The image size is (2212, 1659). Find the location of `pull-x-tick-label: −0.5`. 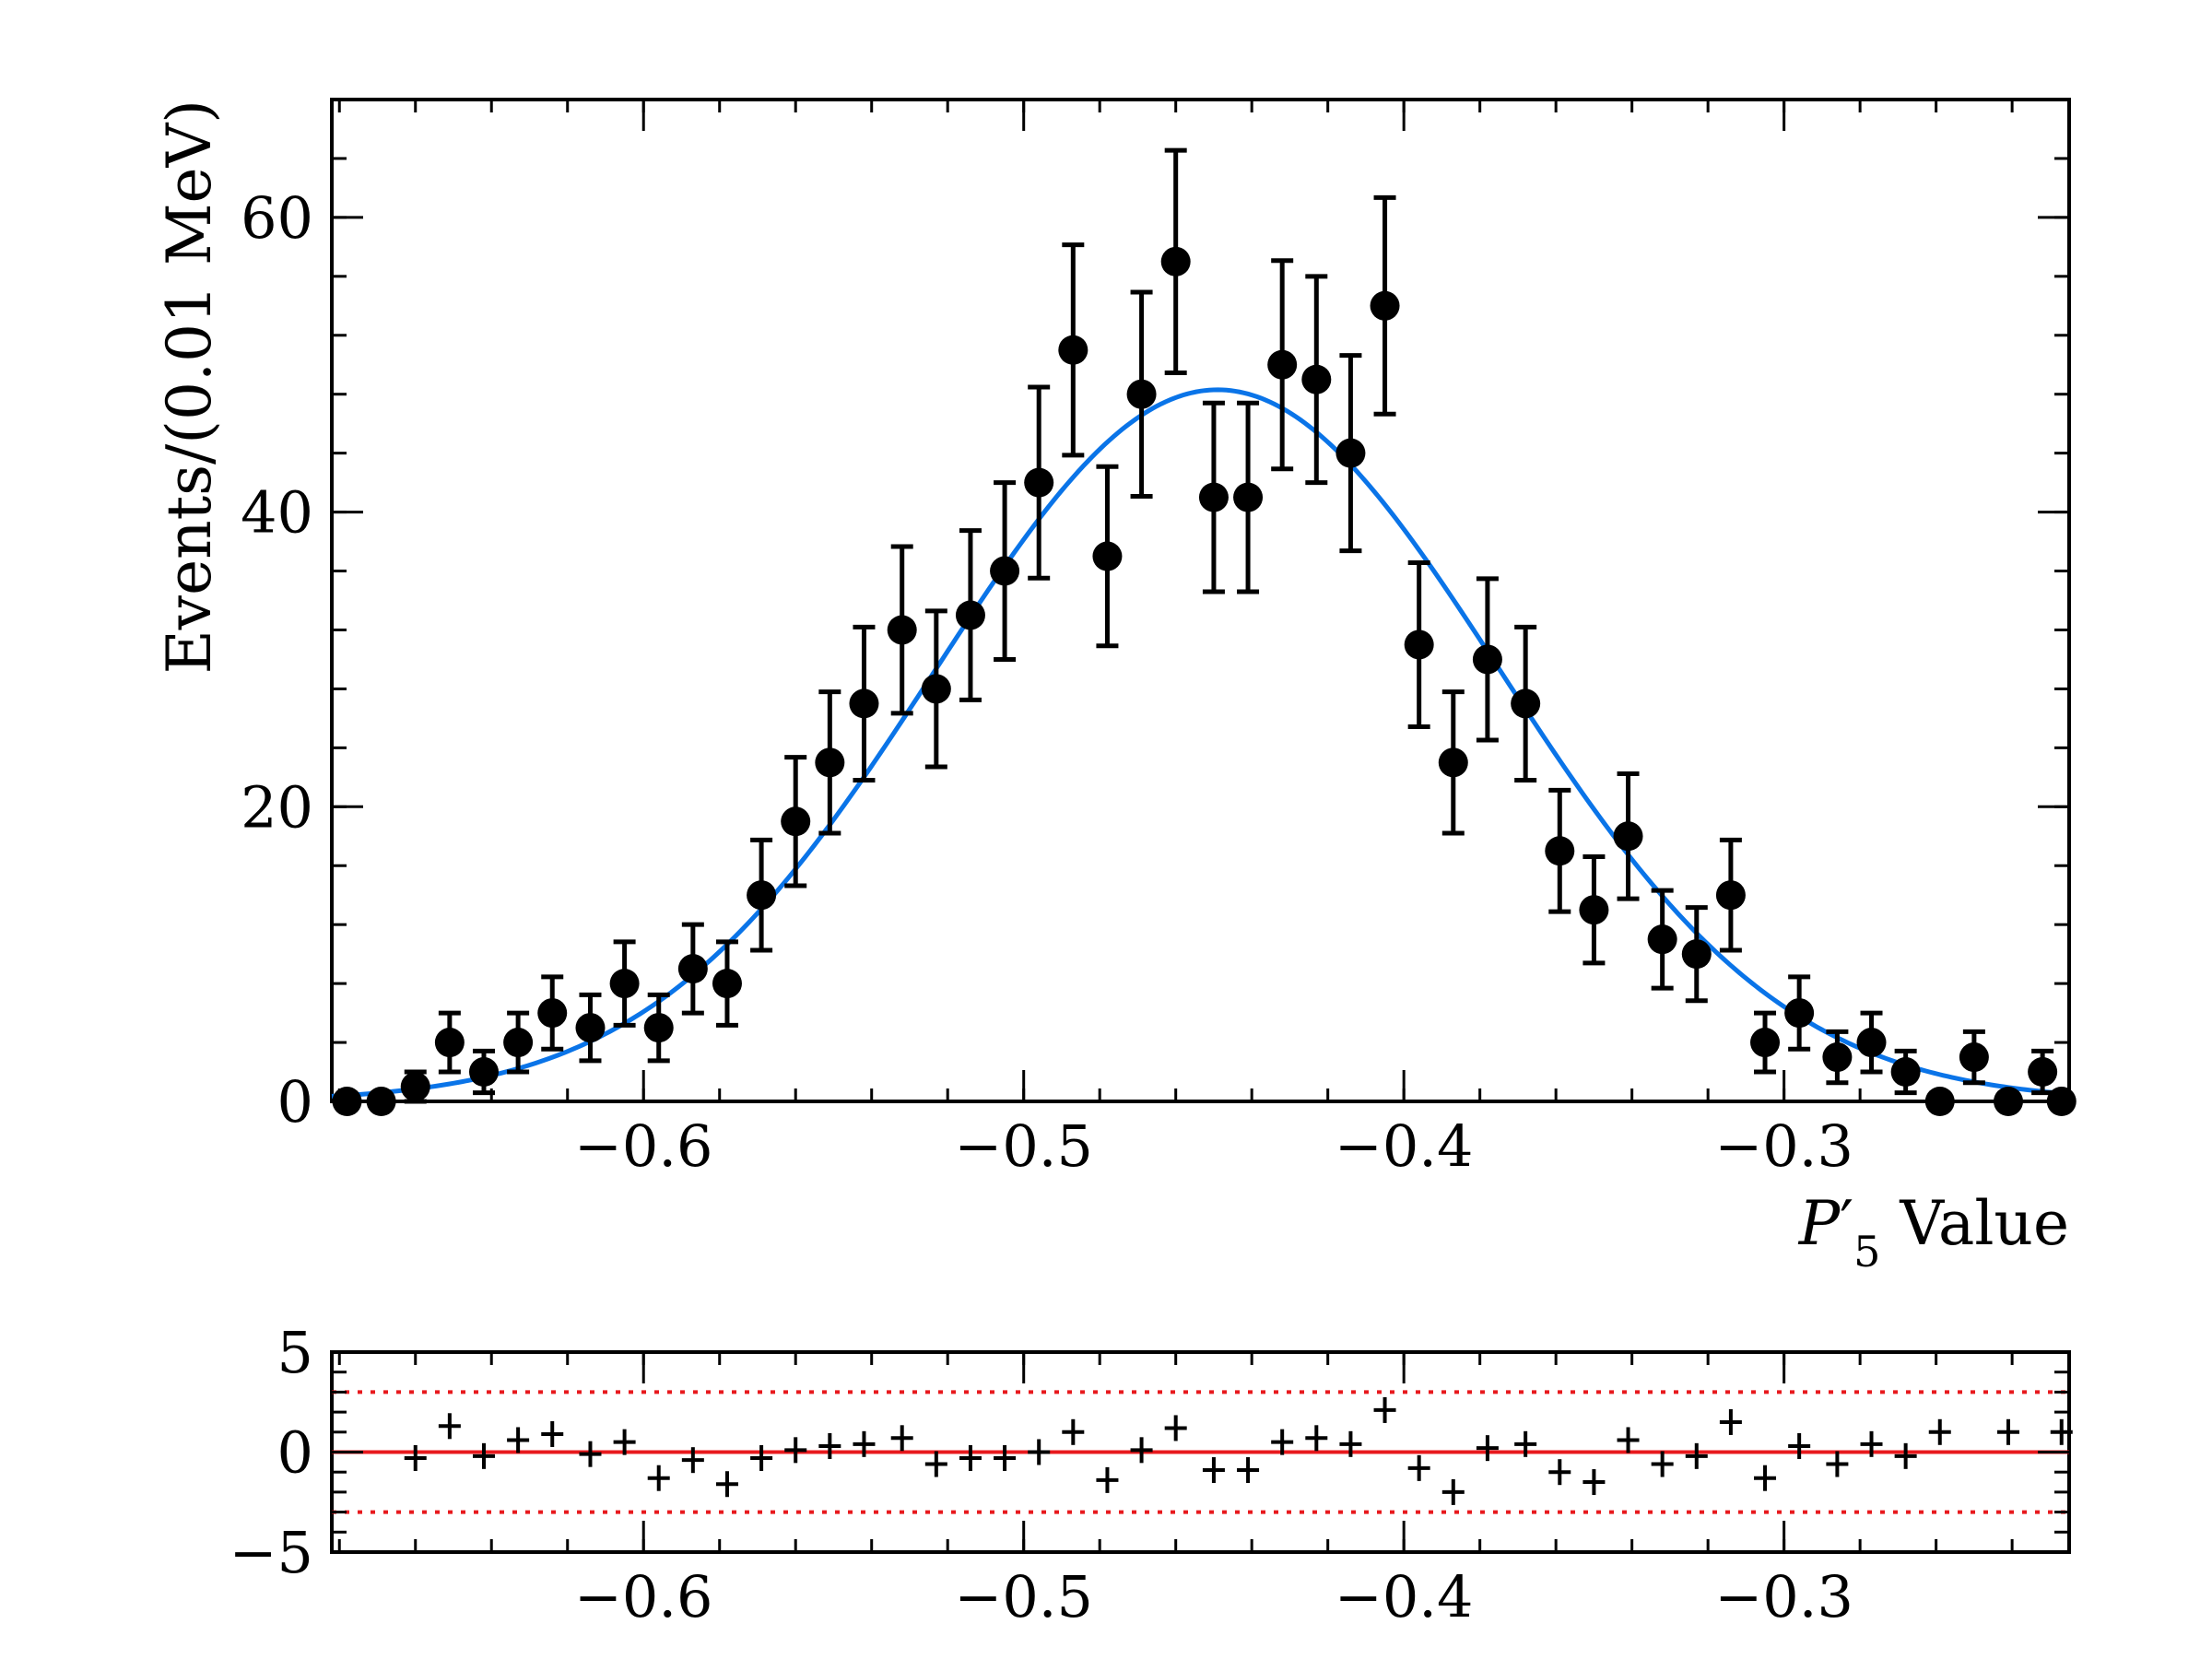

pull-x-tick-label: −0.5 is located at coordinates (1023, 1596).